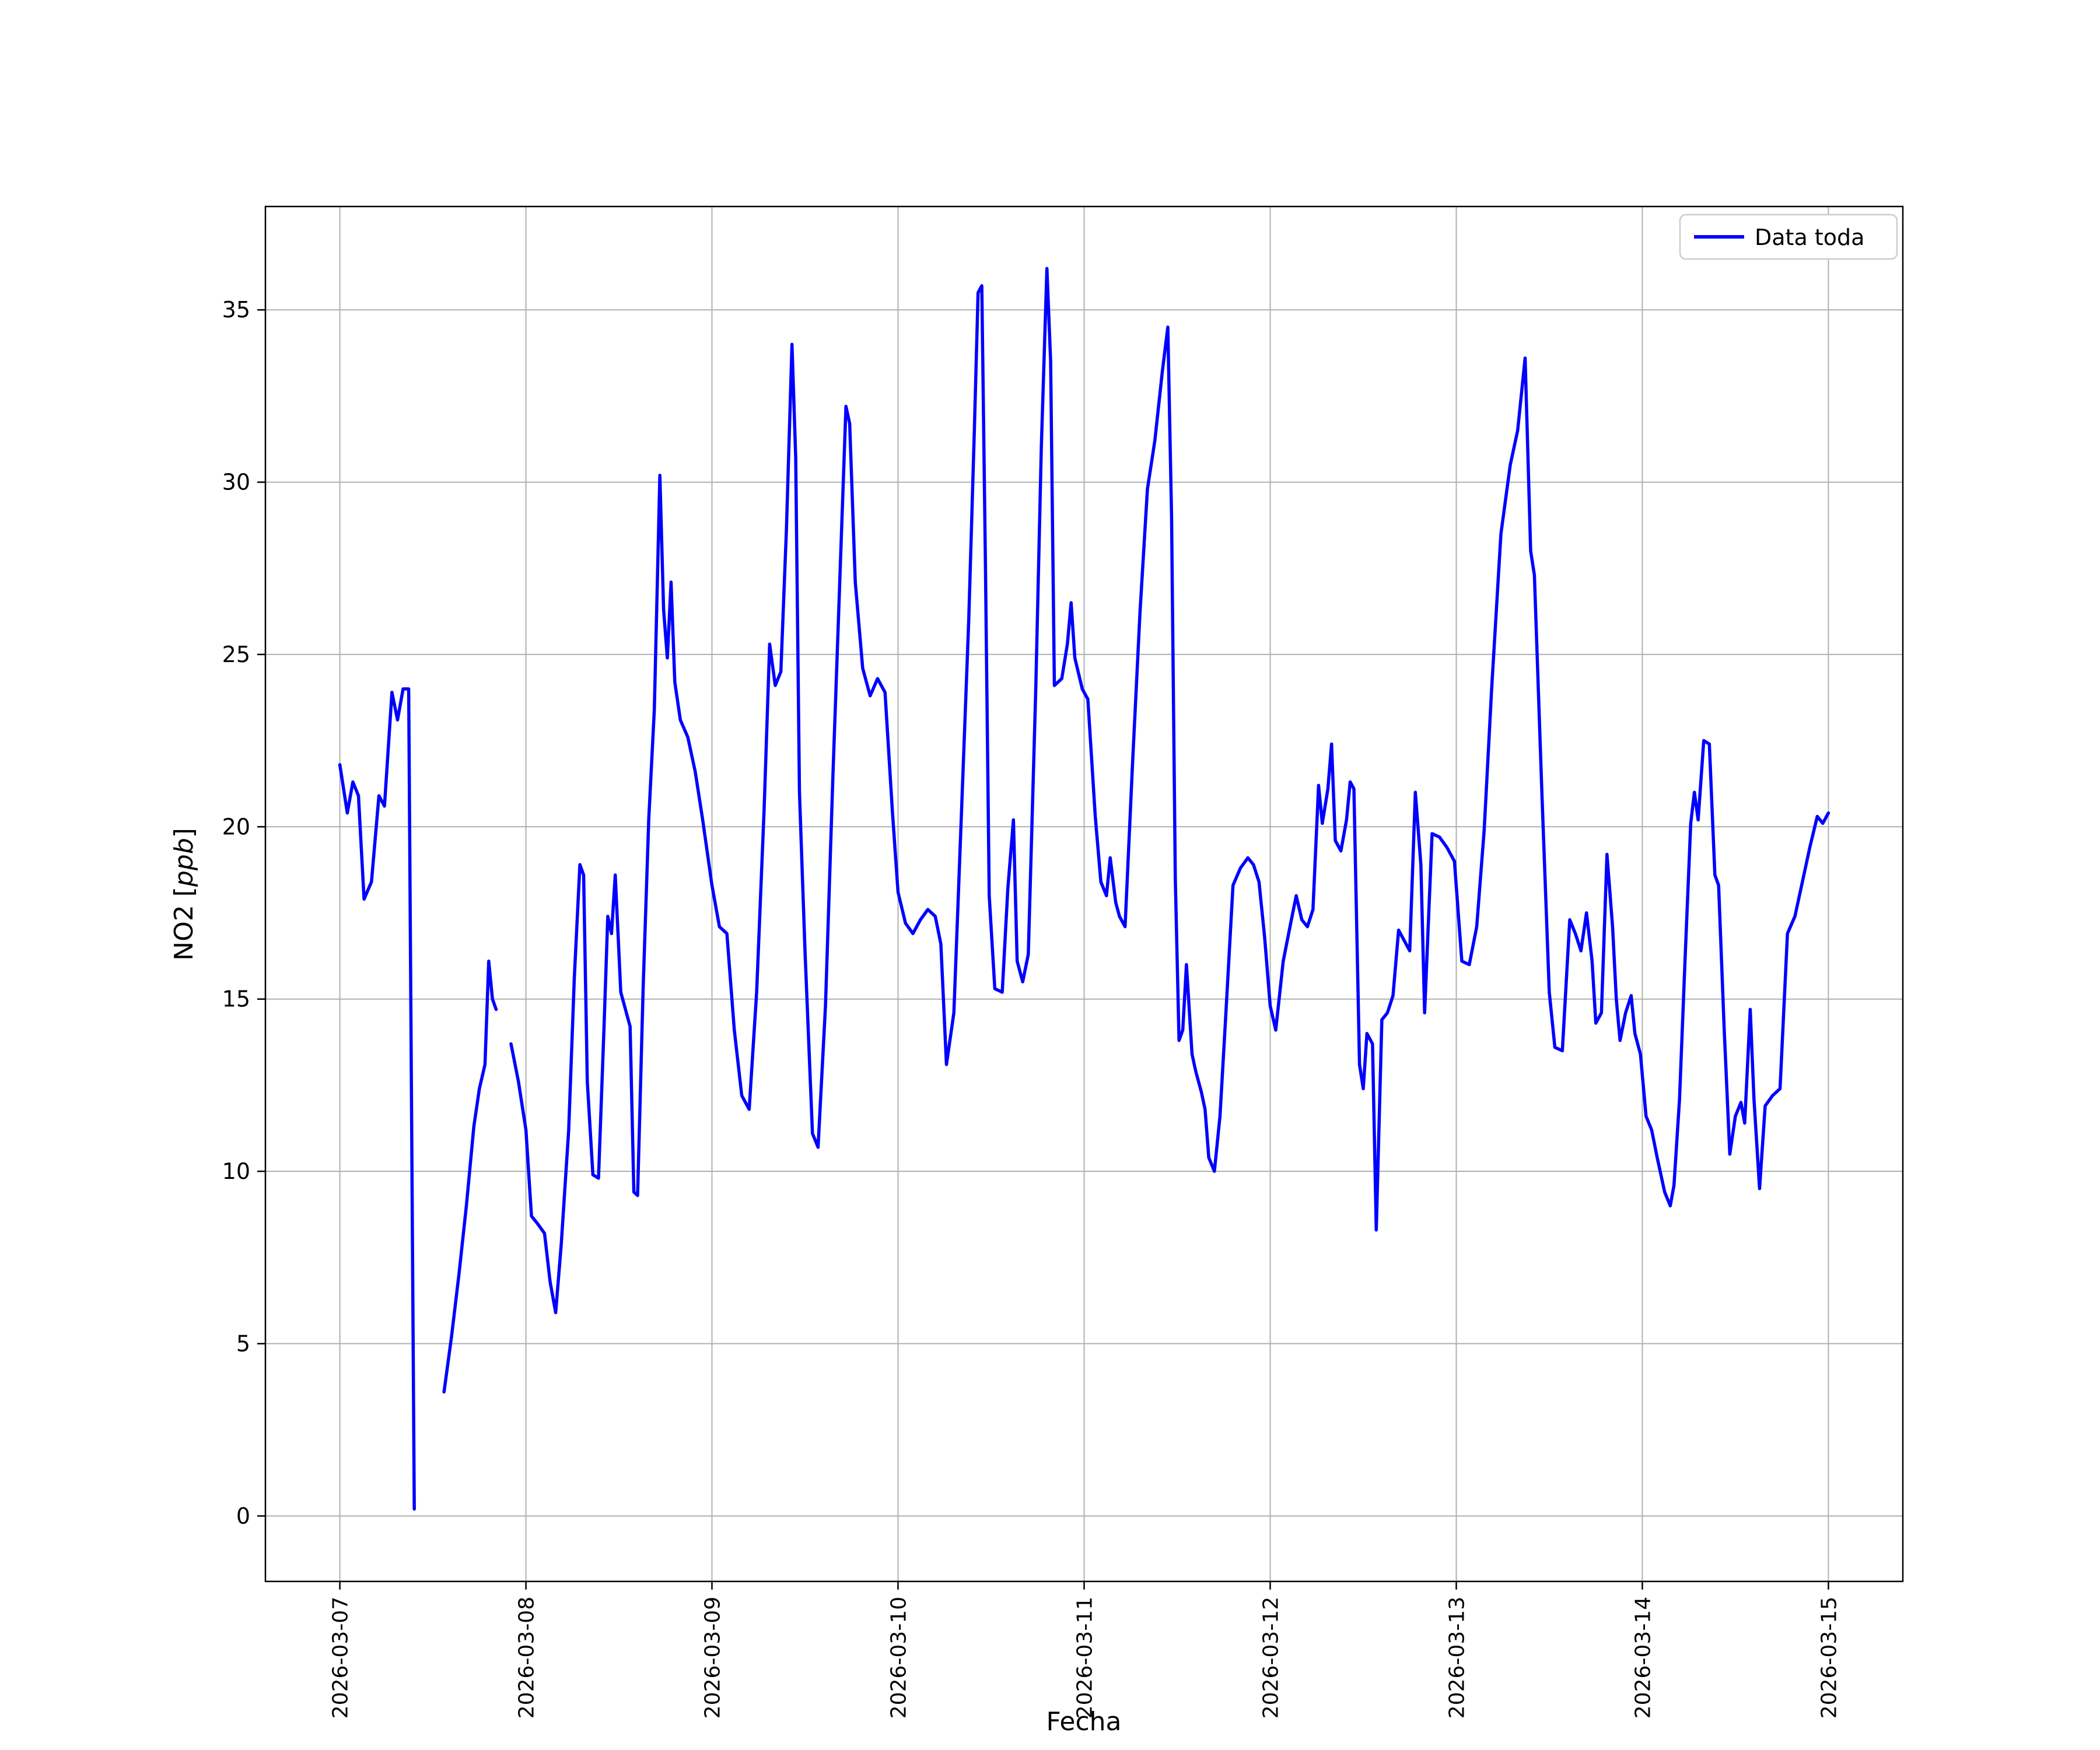 The width and height of the screenshot is (2100, 1750). I want to click on x-tick-label: 2026-03-13, so click(1457, 1657).